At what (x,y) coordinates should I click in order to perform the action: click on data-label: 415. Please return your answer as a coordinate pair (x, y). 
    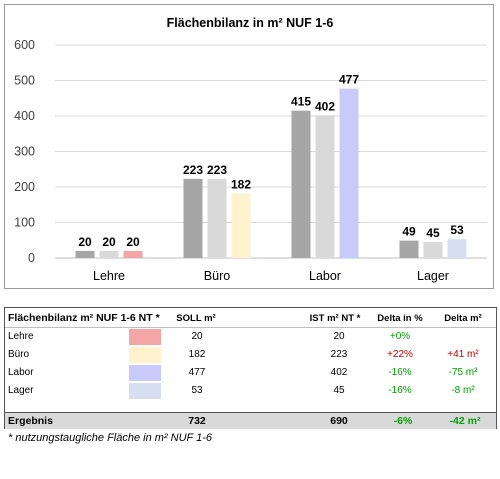
    Looking at the image, I should click on (301, 102).